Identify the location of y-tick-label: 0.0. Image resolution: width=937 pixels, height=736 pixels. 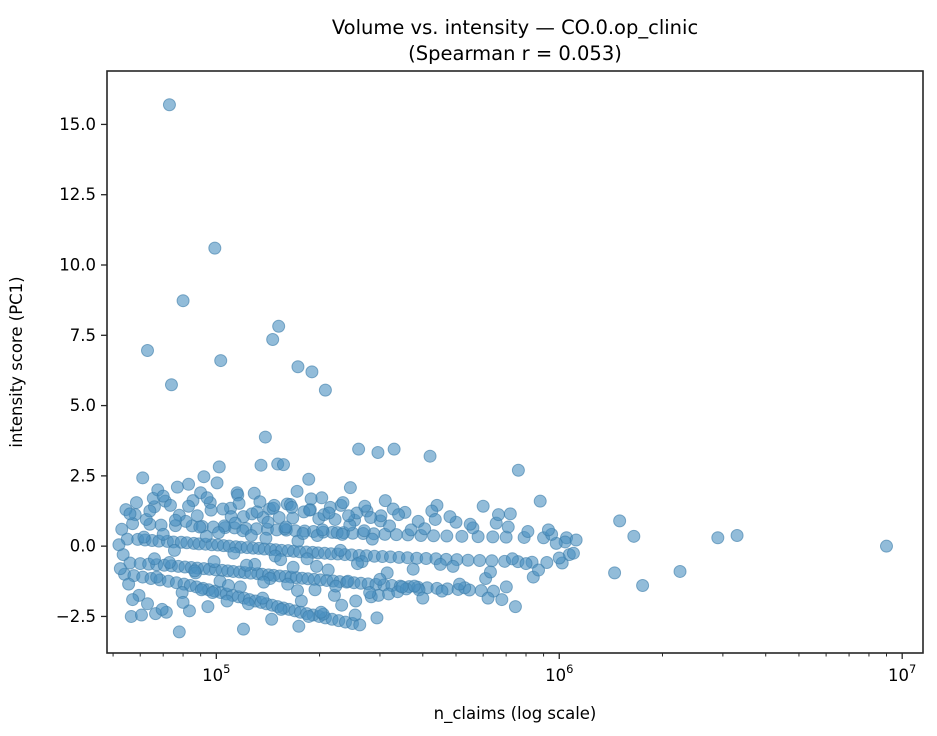
(83, 546).